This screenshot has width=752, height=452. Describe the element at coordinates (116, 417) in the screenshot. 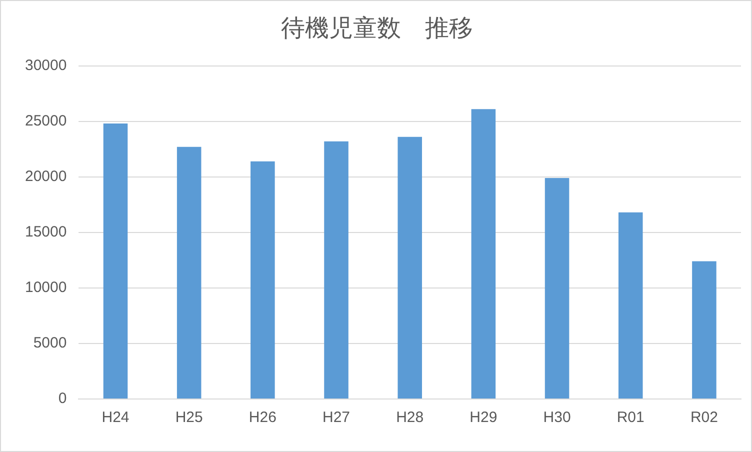

I see `x-tick-label: H24` at that location.